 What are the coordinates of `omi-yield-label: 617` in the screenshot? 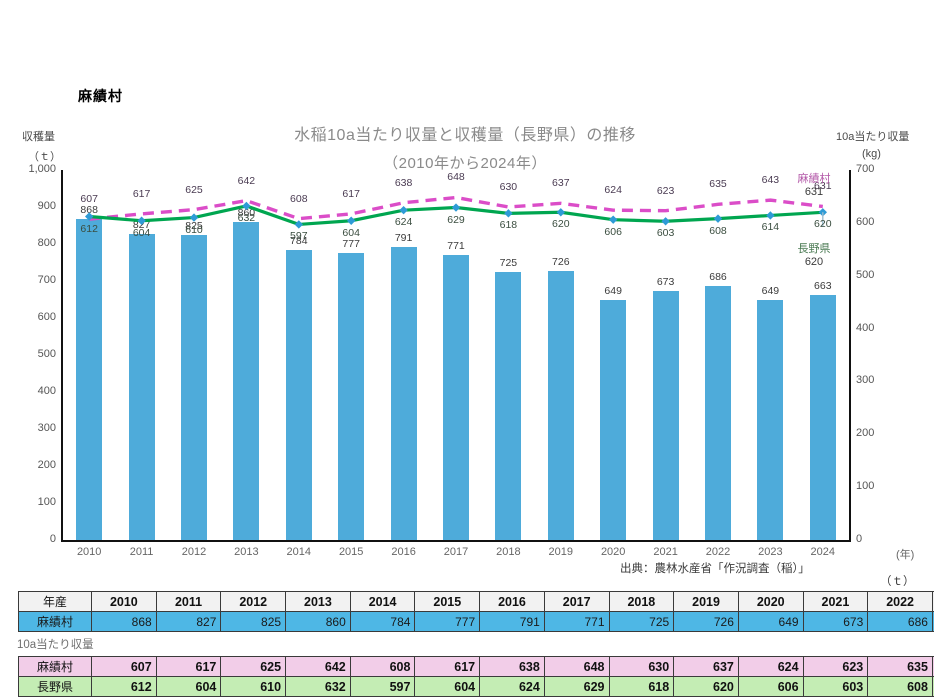 It's located at (141, 193).